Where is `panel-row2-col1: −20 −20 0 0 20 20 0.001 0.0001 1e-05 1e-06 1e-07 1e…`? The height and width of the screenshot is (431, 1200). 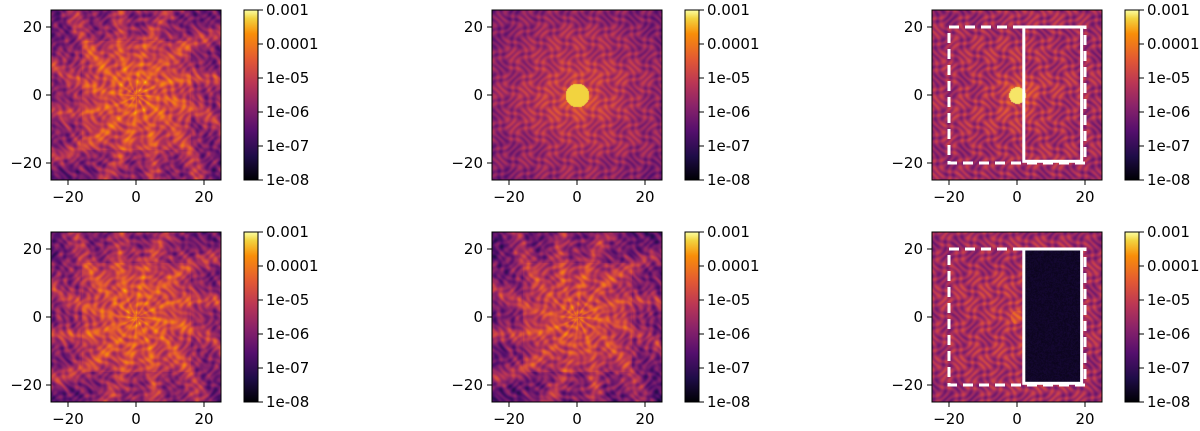
panel-row2-col1: −20 −20 0 0 20 20 0.001 0.0001 1e-05 1e-06 1e-07 1e… is located at coordinates (164, 325).